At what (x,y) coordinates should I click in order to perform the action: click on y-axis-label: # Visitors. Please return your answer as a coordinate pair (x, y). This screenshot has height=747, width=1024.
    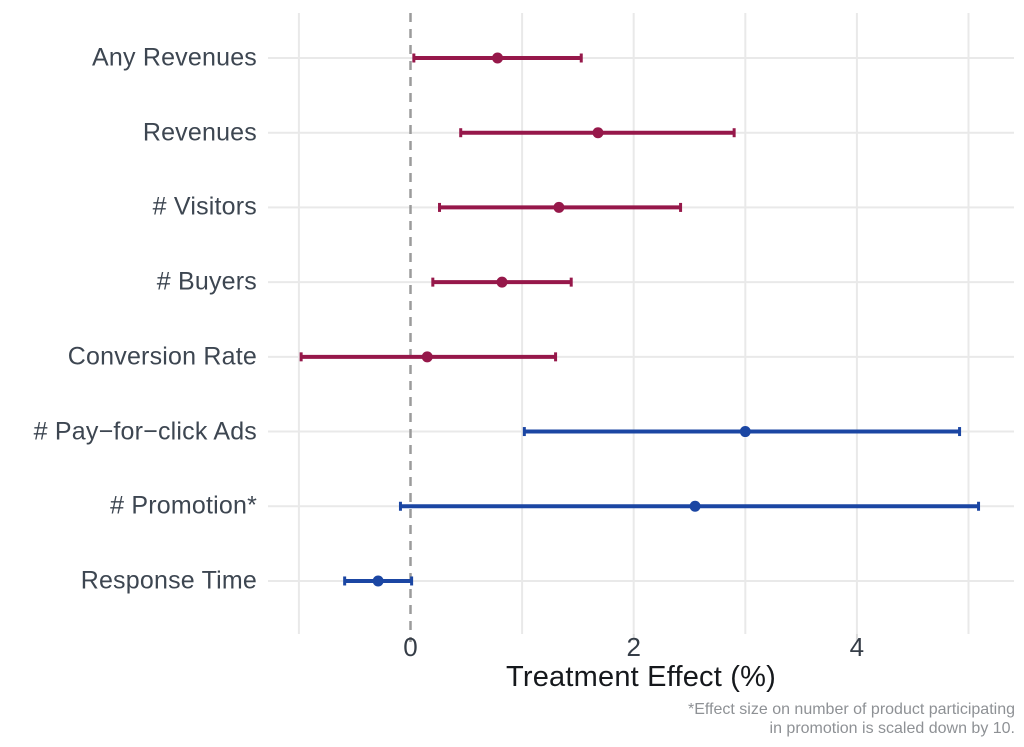
    Looking at the image, I should click on (204, 206).